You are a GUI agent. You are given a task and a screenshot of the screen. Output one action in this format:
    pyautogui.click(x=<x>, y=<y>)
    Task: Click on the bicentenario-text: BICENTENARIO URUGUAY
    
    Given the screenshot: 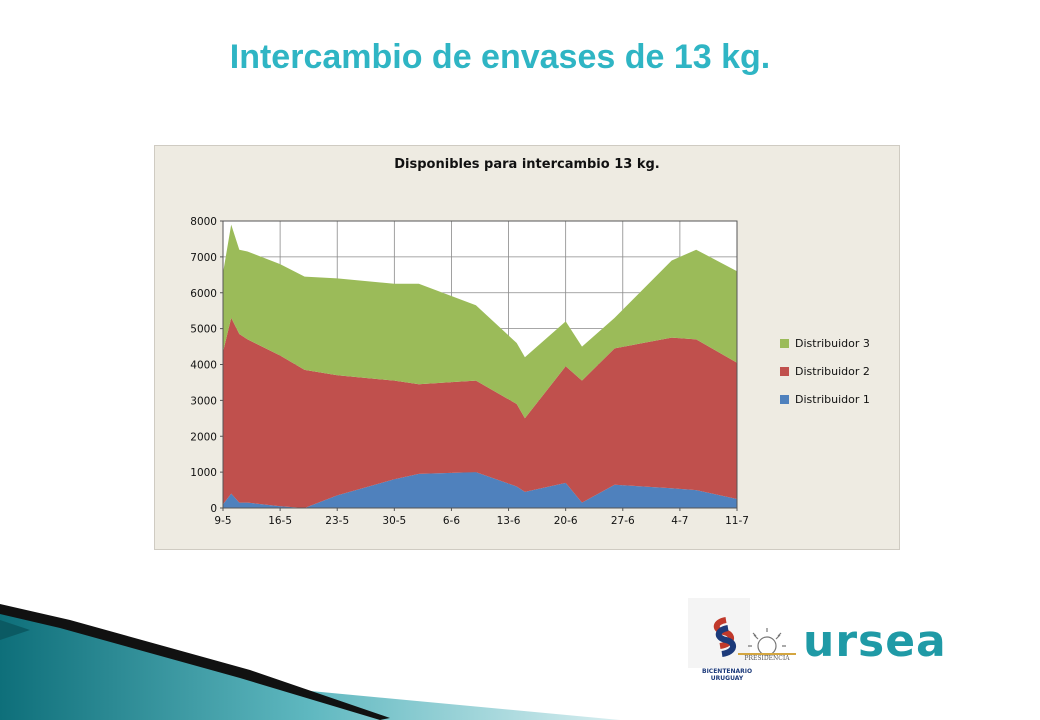 What is the action you would take?
    pyautogui.click(x=727, y=675)
    